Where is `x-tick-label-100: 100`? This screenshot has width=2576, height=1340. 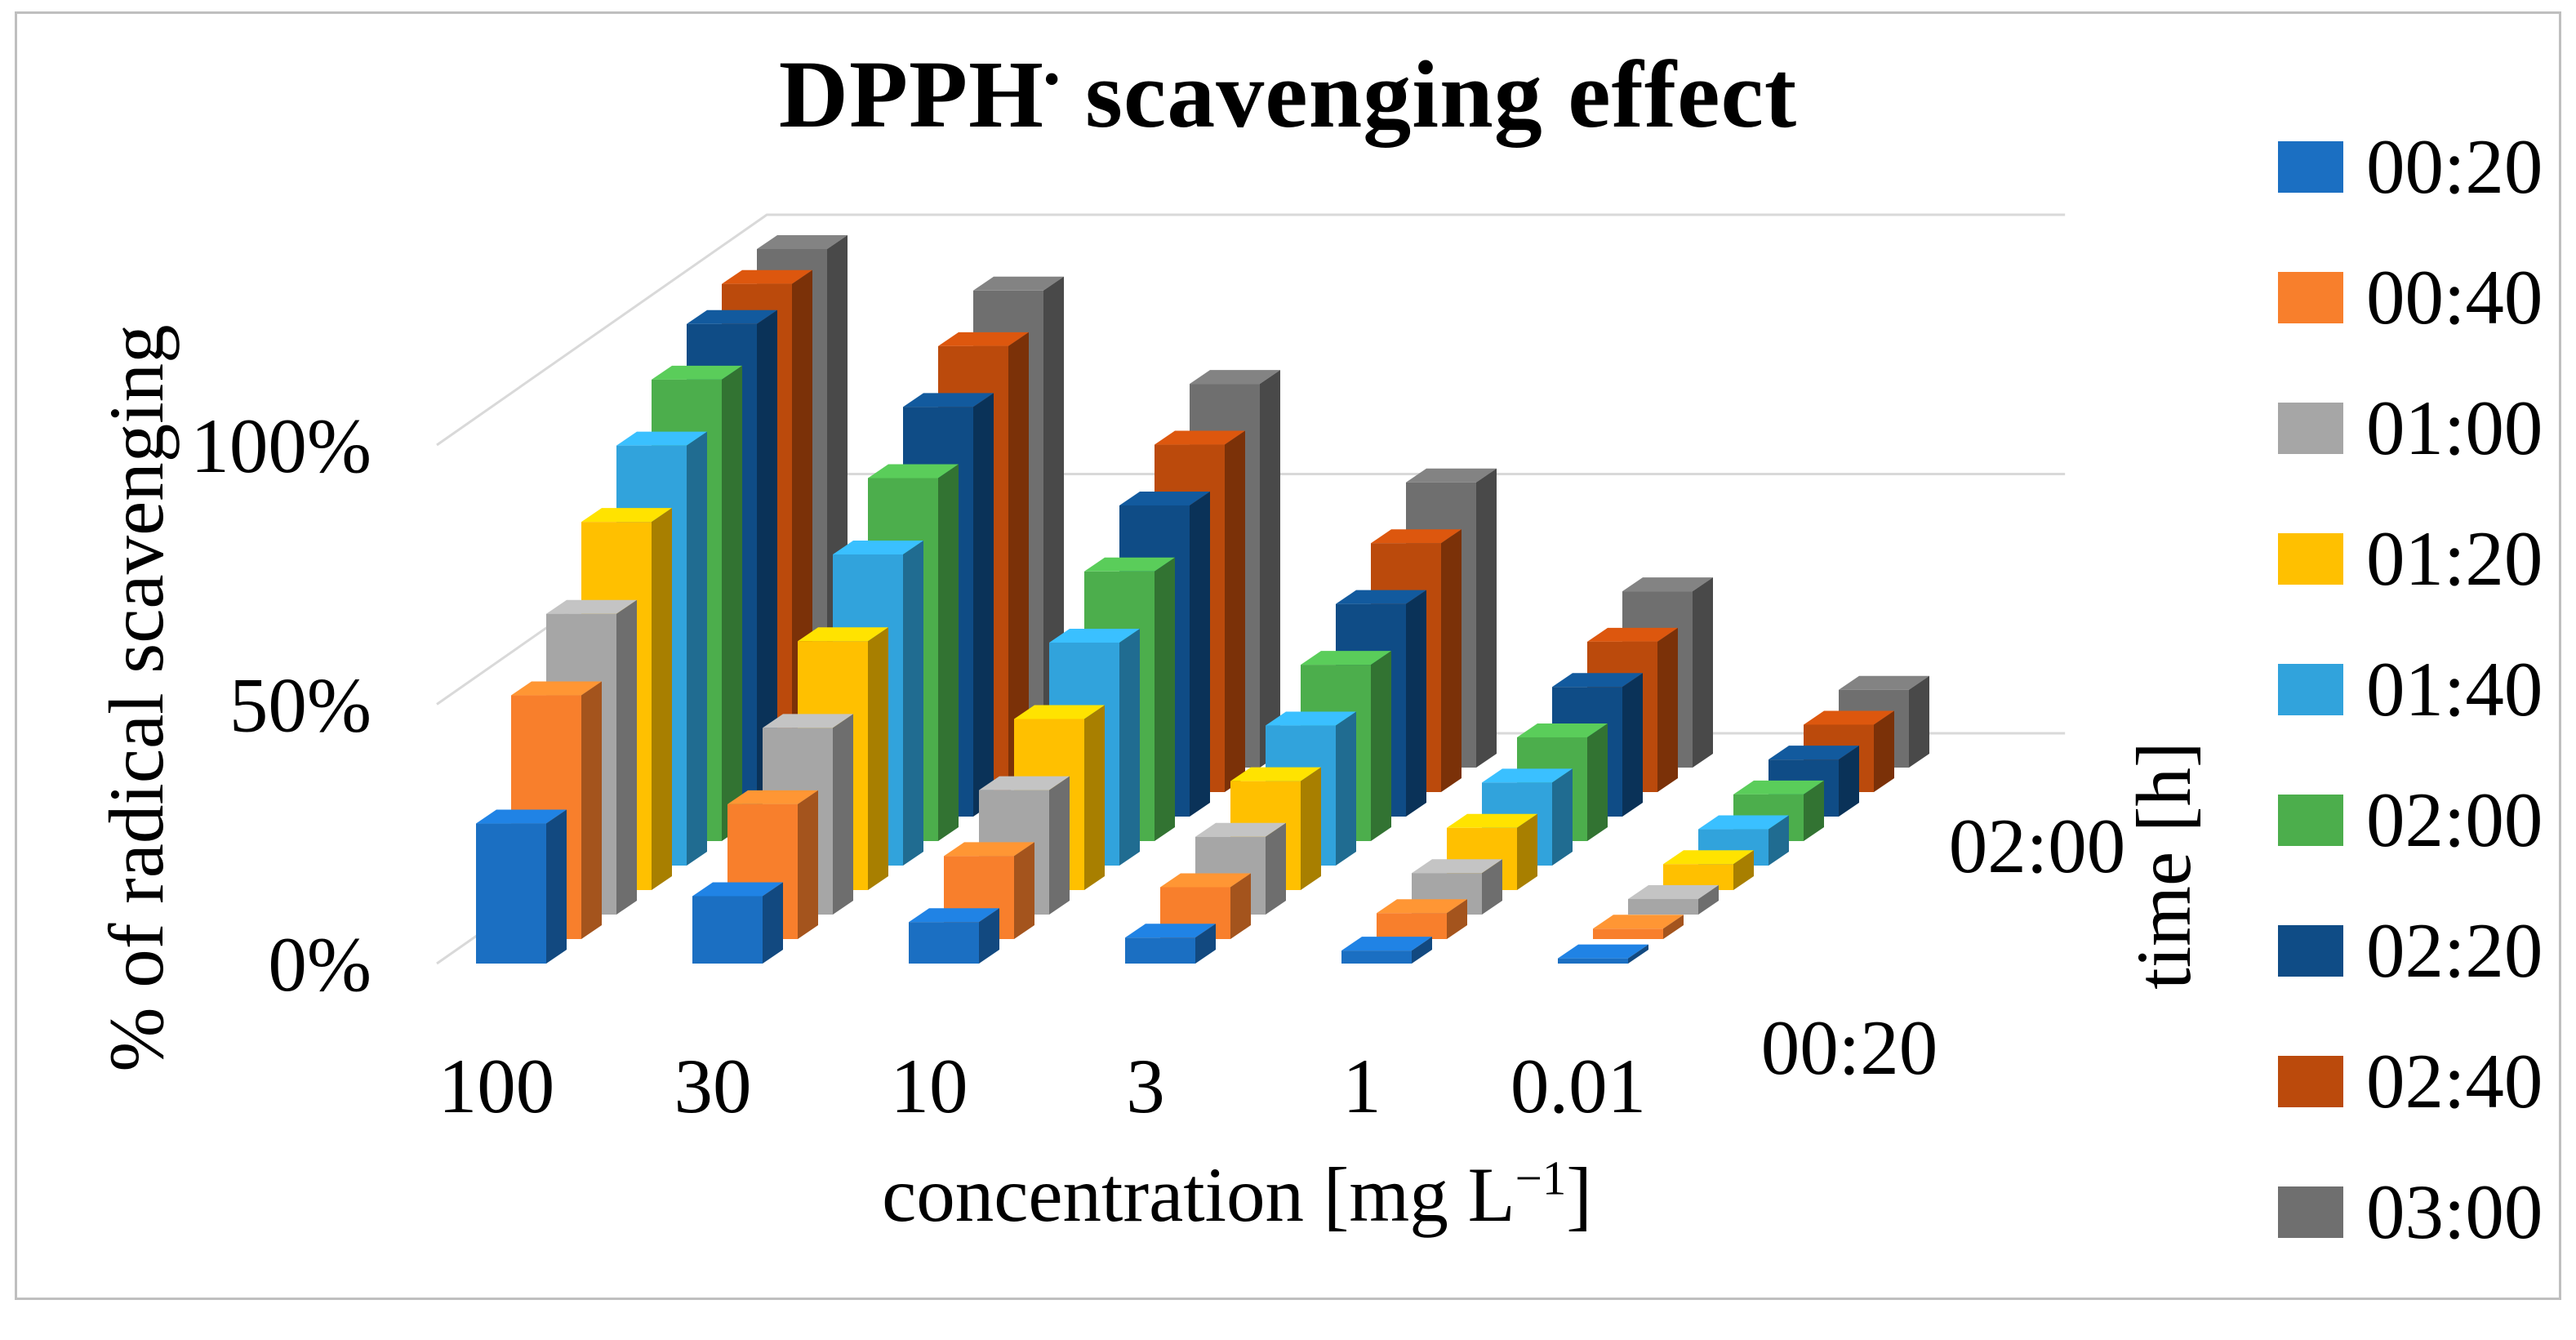 x-tick-label-100: 100 is located at coordinates (496, 1086).